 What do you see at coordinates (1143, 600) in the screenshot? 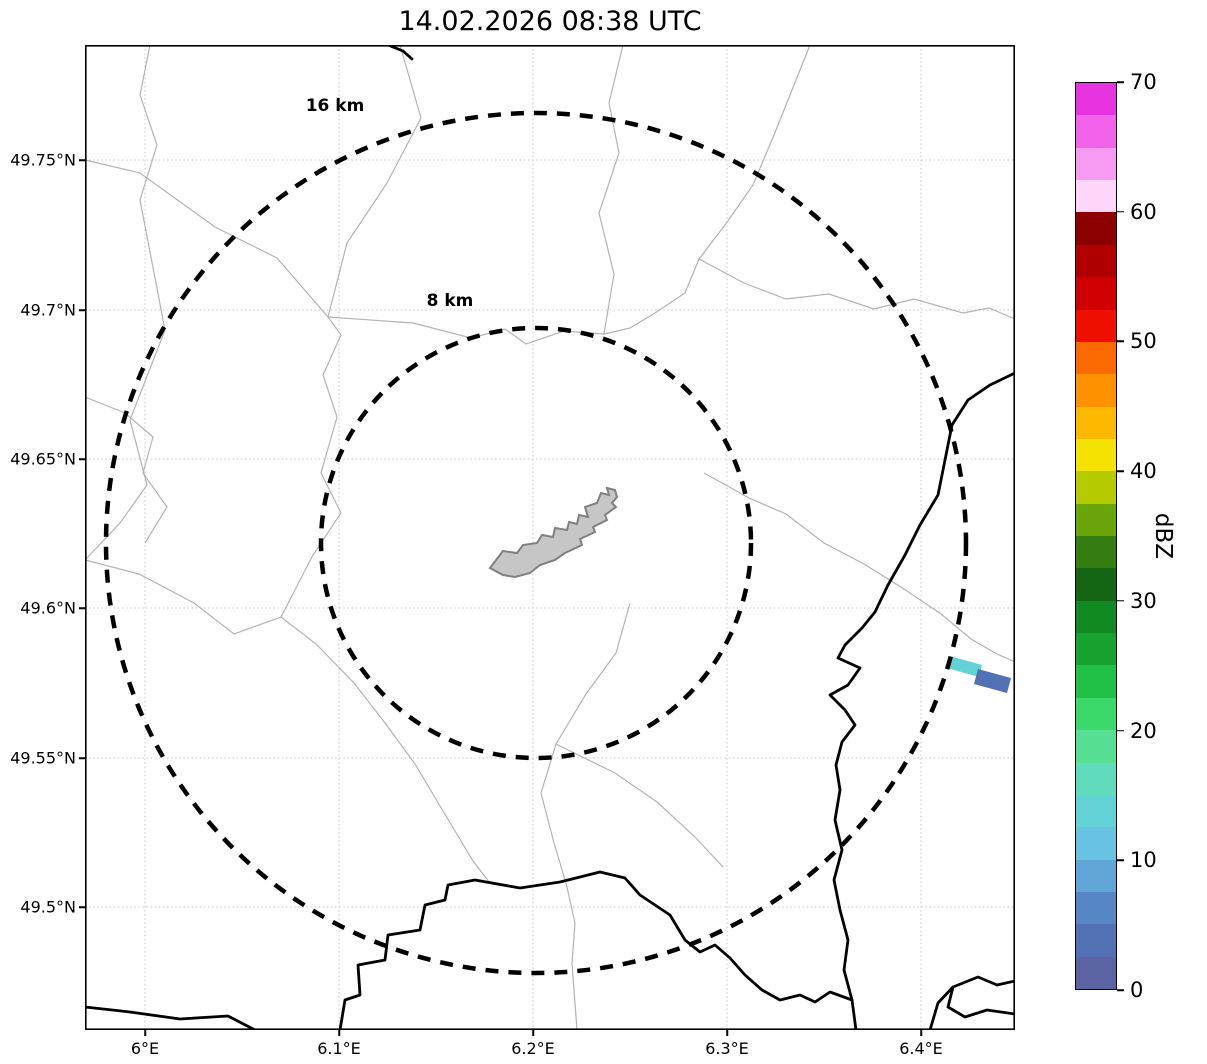
I see `colorbar-tick-label: 30` at bounding box center [1143, 600].